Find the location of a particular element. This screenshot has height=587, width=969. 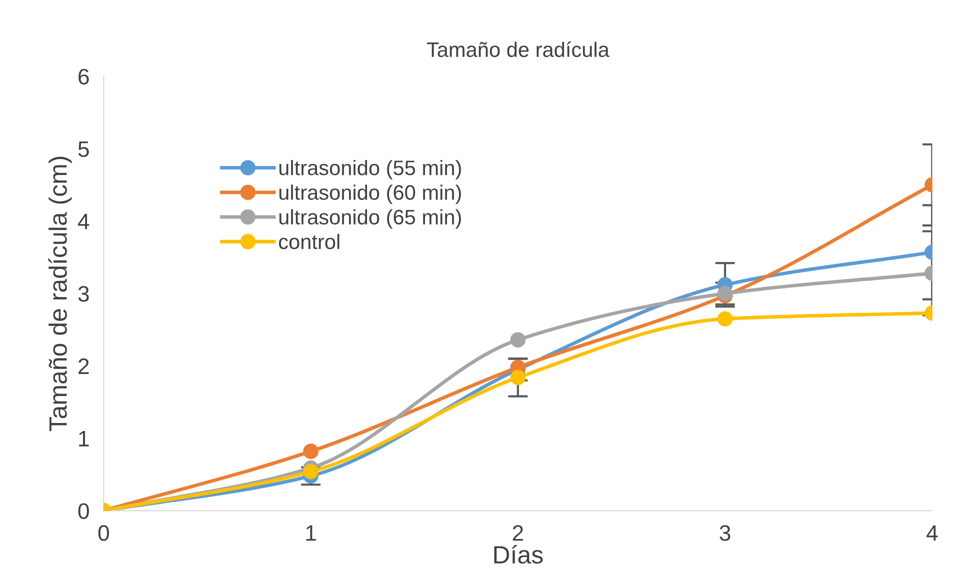

y-tick-label: 0 is located at coordinates (83, 511).